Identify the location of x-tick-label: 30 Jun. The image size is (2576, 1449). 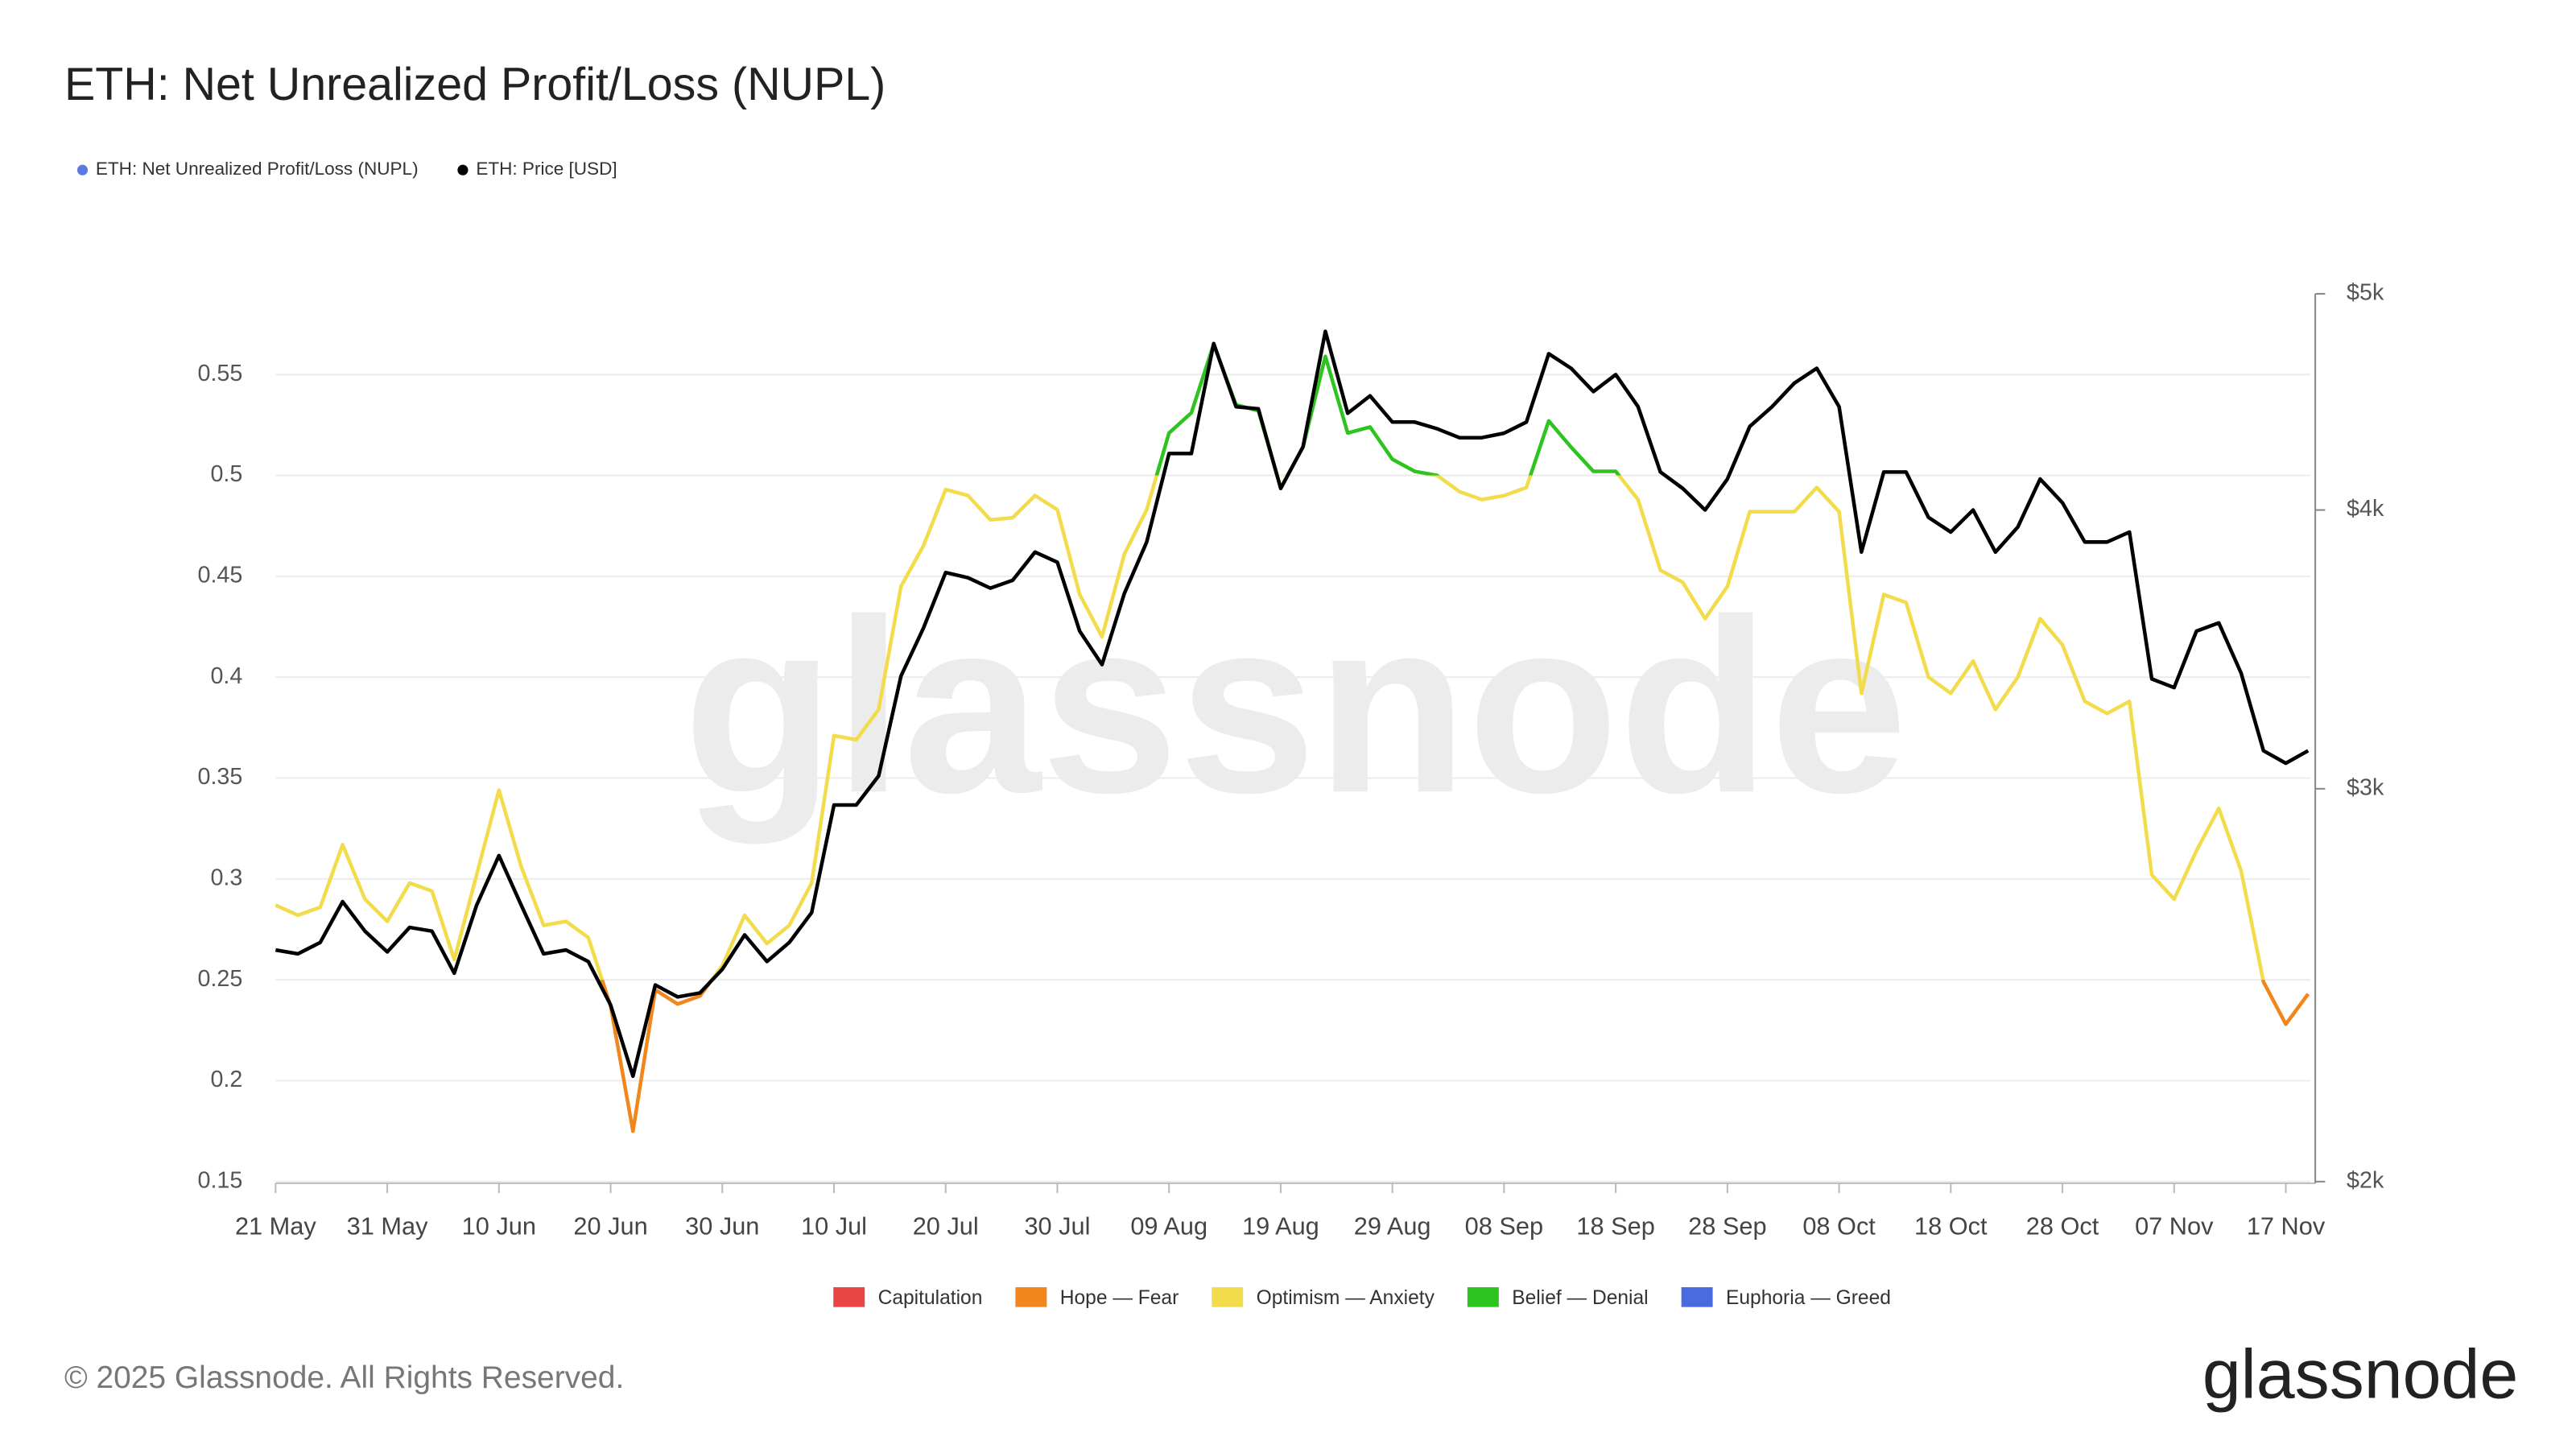
(722, 1226).